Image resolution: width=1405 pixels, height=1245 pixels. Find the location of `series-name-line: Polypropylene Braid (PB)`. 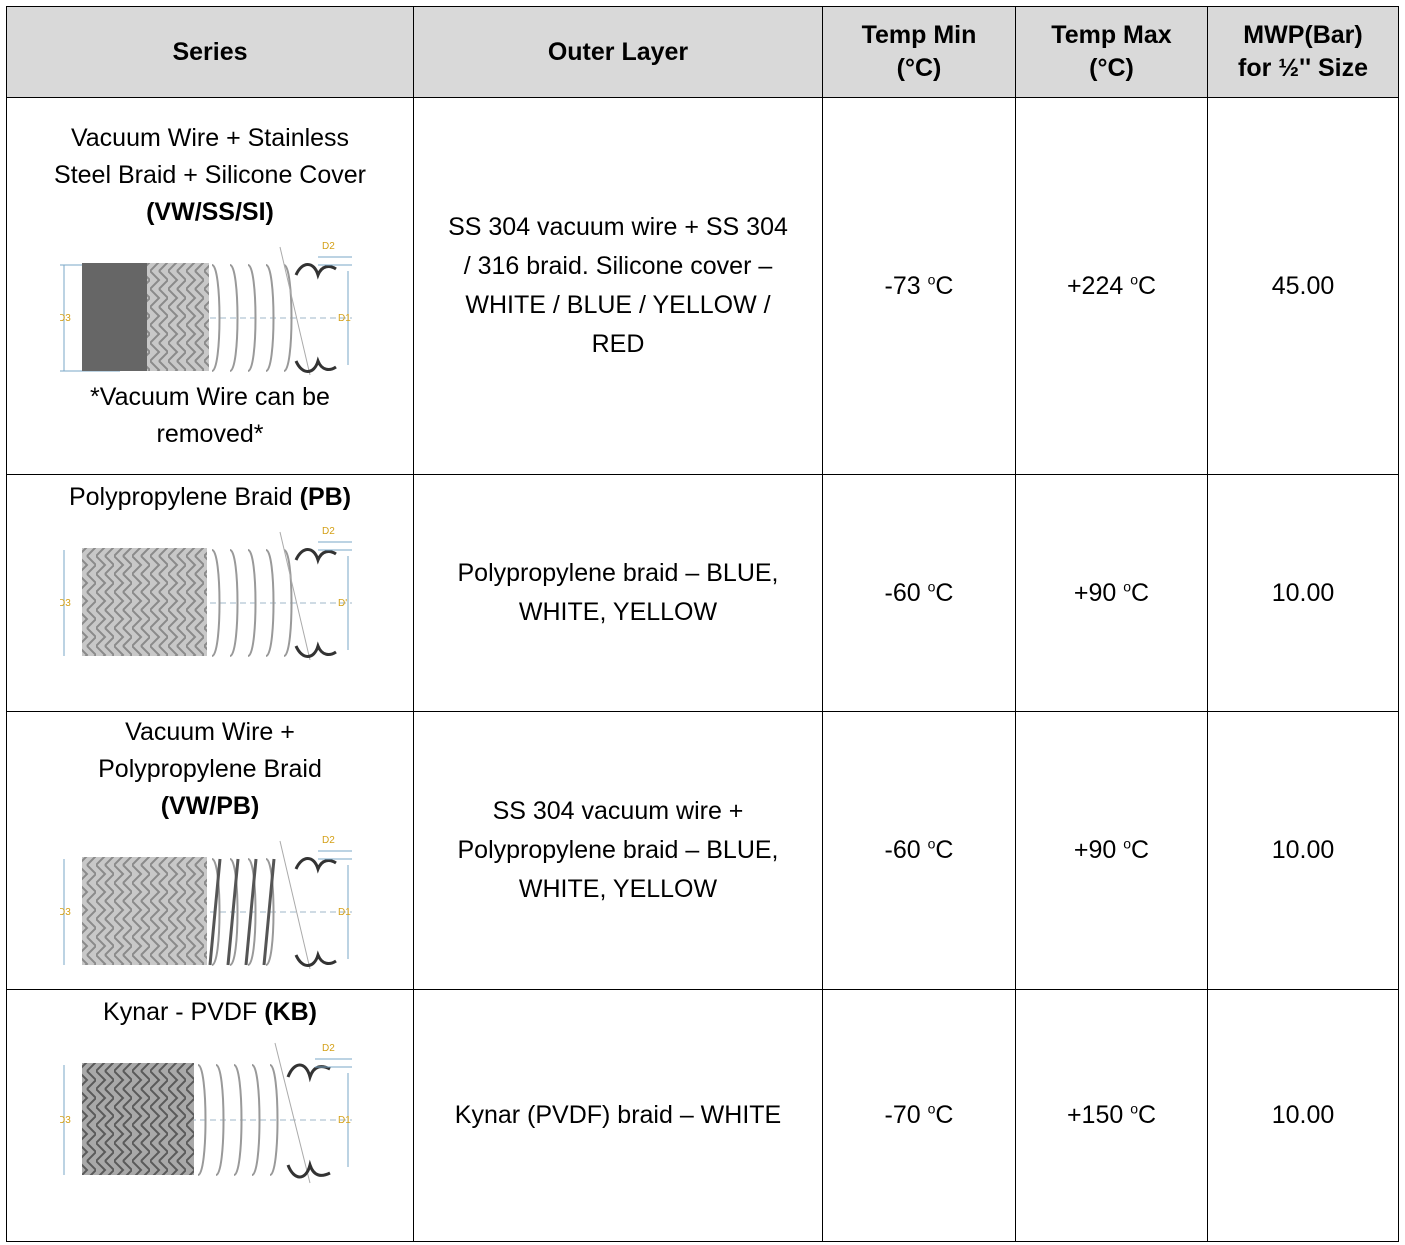

series-name-line: Polypropylene Braid (PB) is located at coordinates (210, 497).